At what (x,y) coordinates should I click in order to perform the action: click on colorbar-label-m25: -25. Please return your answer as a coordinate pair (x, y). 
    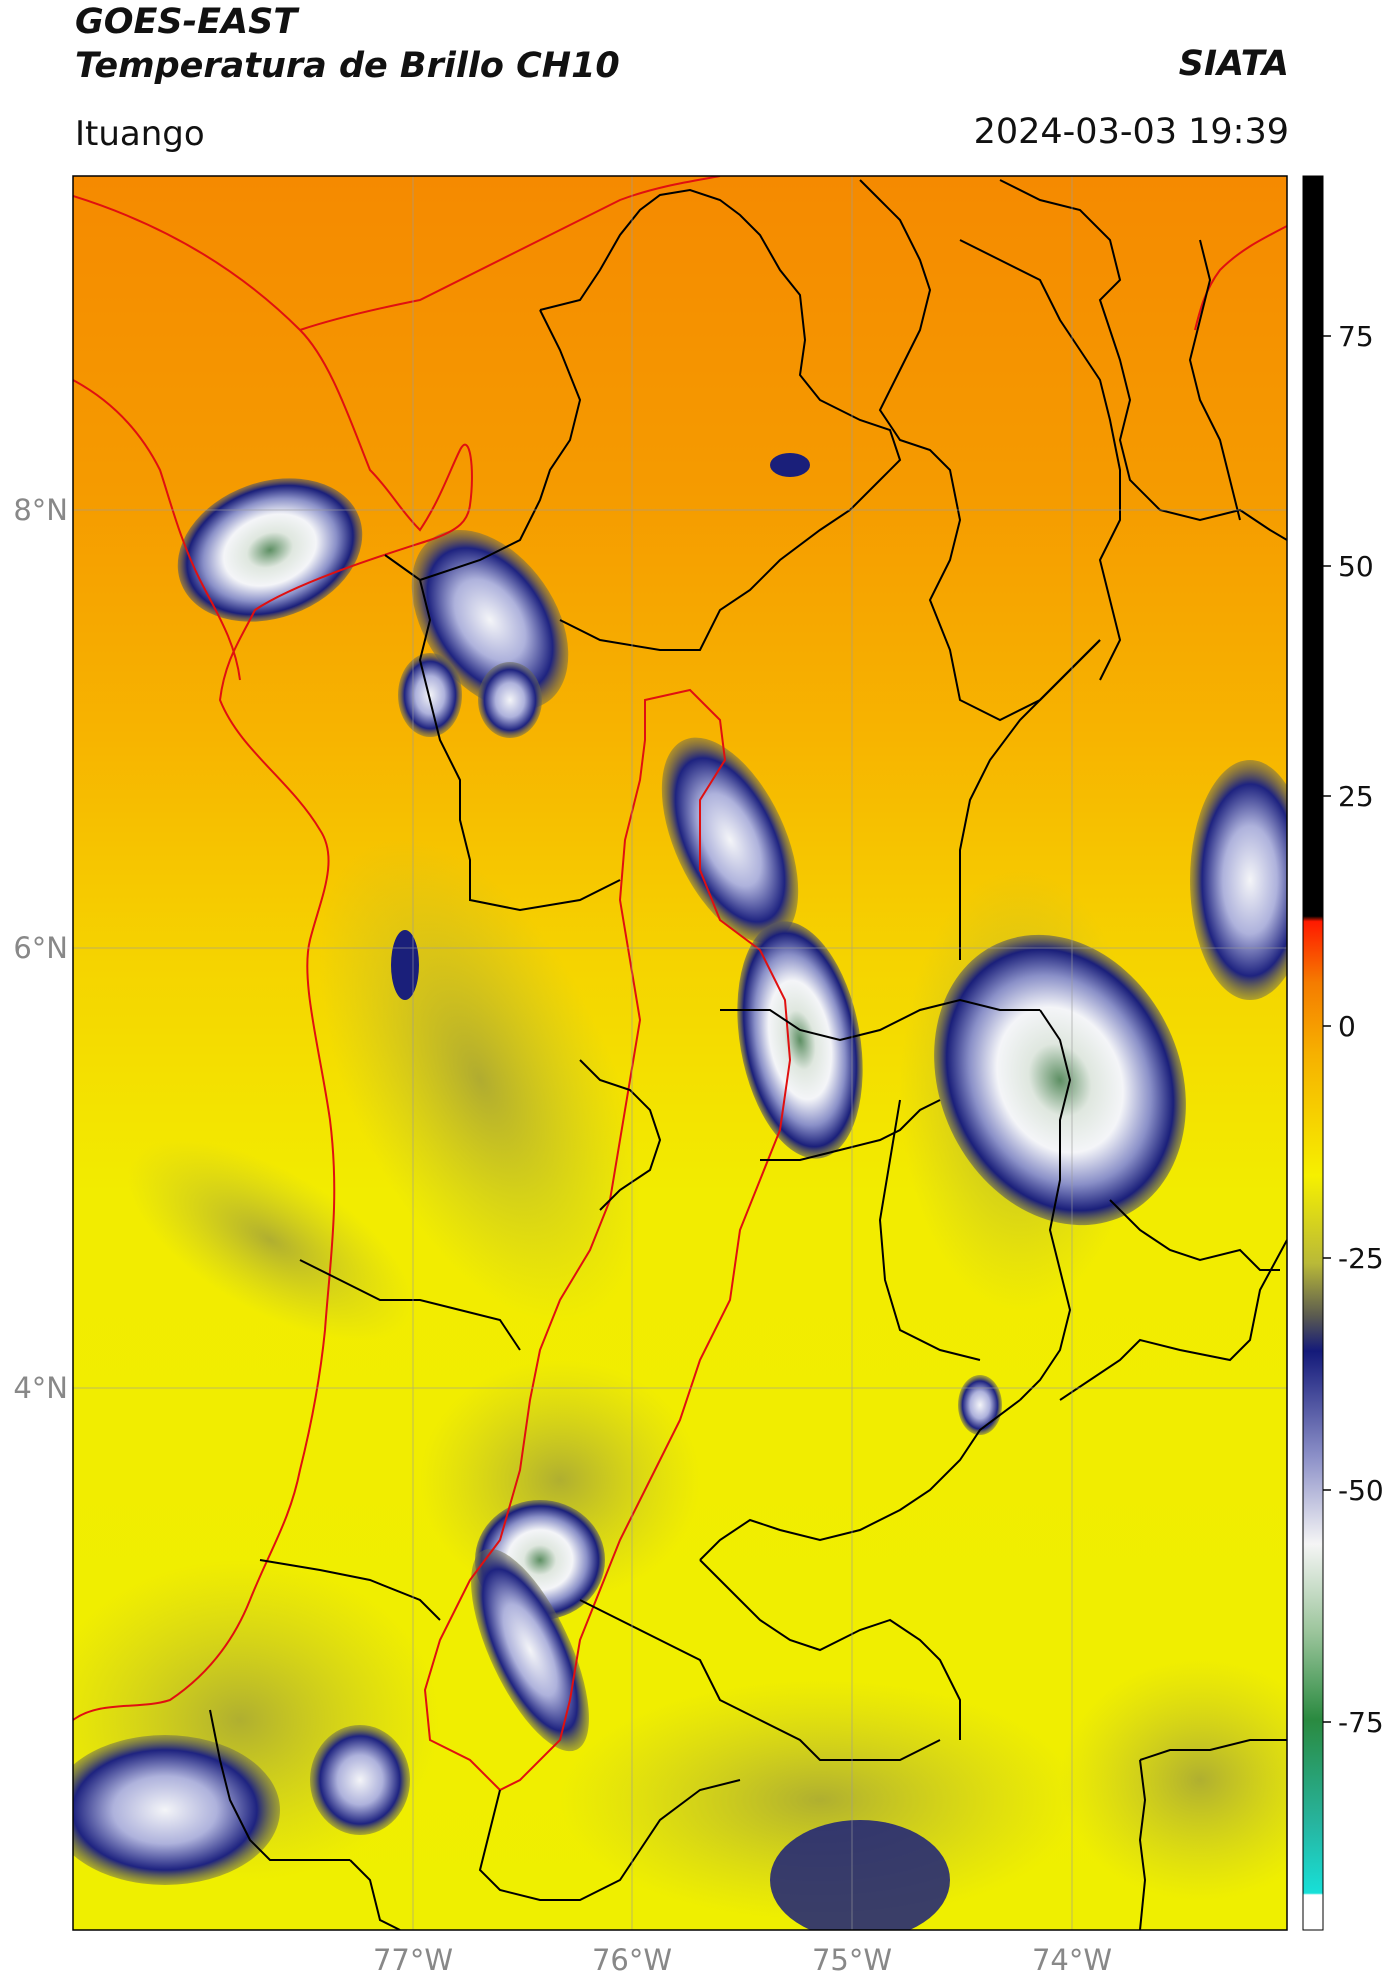
    Looking at the image, I should click on (1361, 1258).